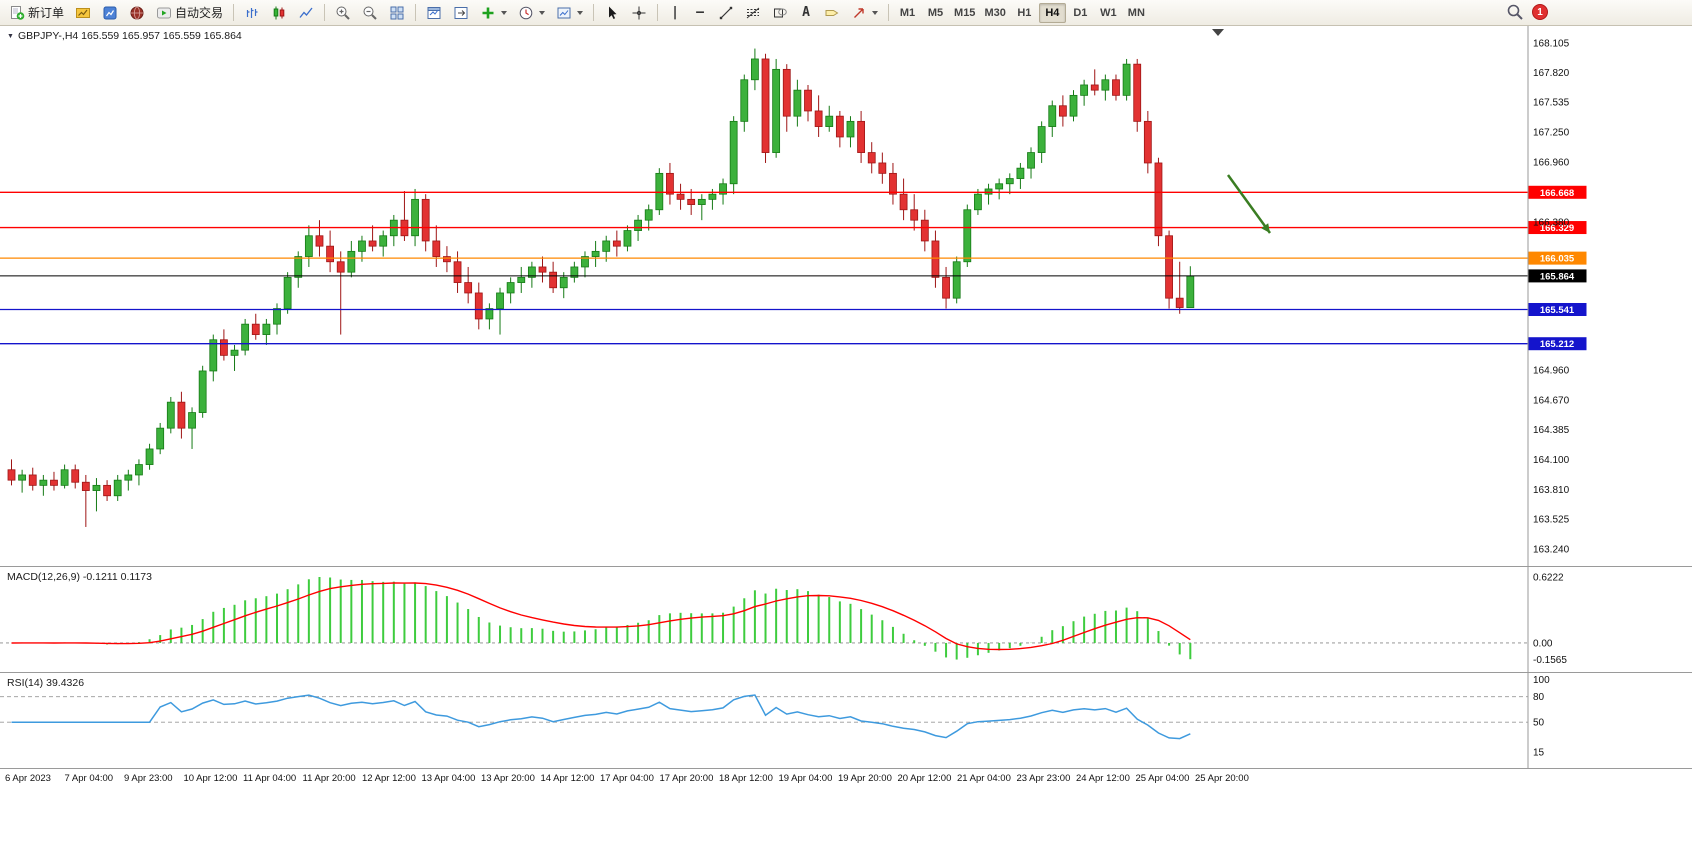  What do you see at coordinates (28, 778) in the screenshot?
I see `time-label: 6 Apr 2023` at bounding box center [28, 778].